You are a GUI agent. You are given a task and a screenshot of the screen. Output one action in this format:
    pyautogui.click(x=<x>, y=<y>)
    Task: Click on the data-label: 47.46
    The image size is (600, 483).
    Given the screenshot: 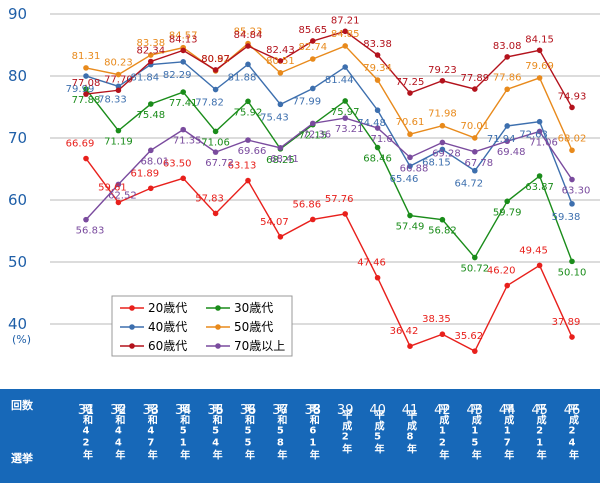 What is the action you would take?
    pyautogui.click(x=371, y=263)
    